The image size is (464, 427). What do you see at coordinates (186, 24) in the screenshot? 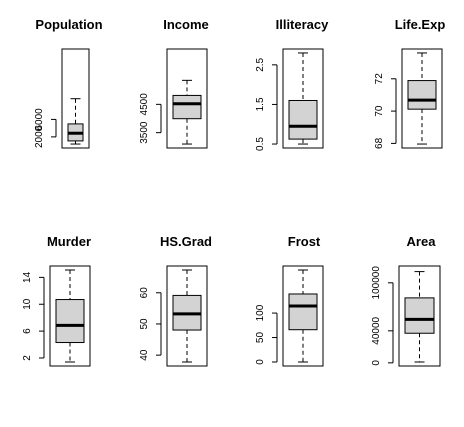
I see `panel-title: Income` at bounding box center [186, 24].